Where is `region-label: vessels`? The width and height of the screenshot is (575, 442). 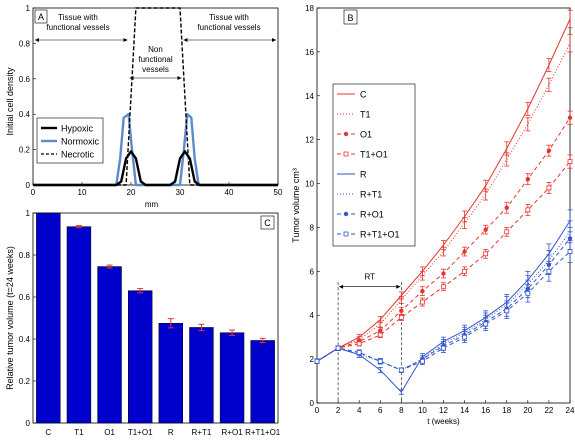 region-label: vessels is located at coordinates (155, 69).